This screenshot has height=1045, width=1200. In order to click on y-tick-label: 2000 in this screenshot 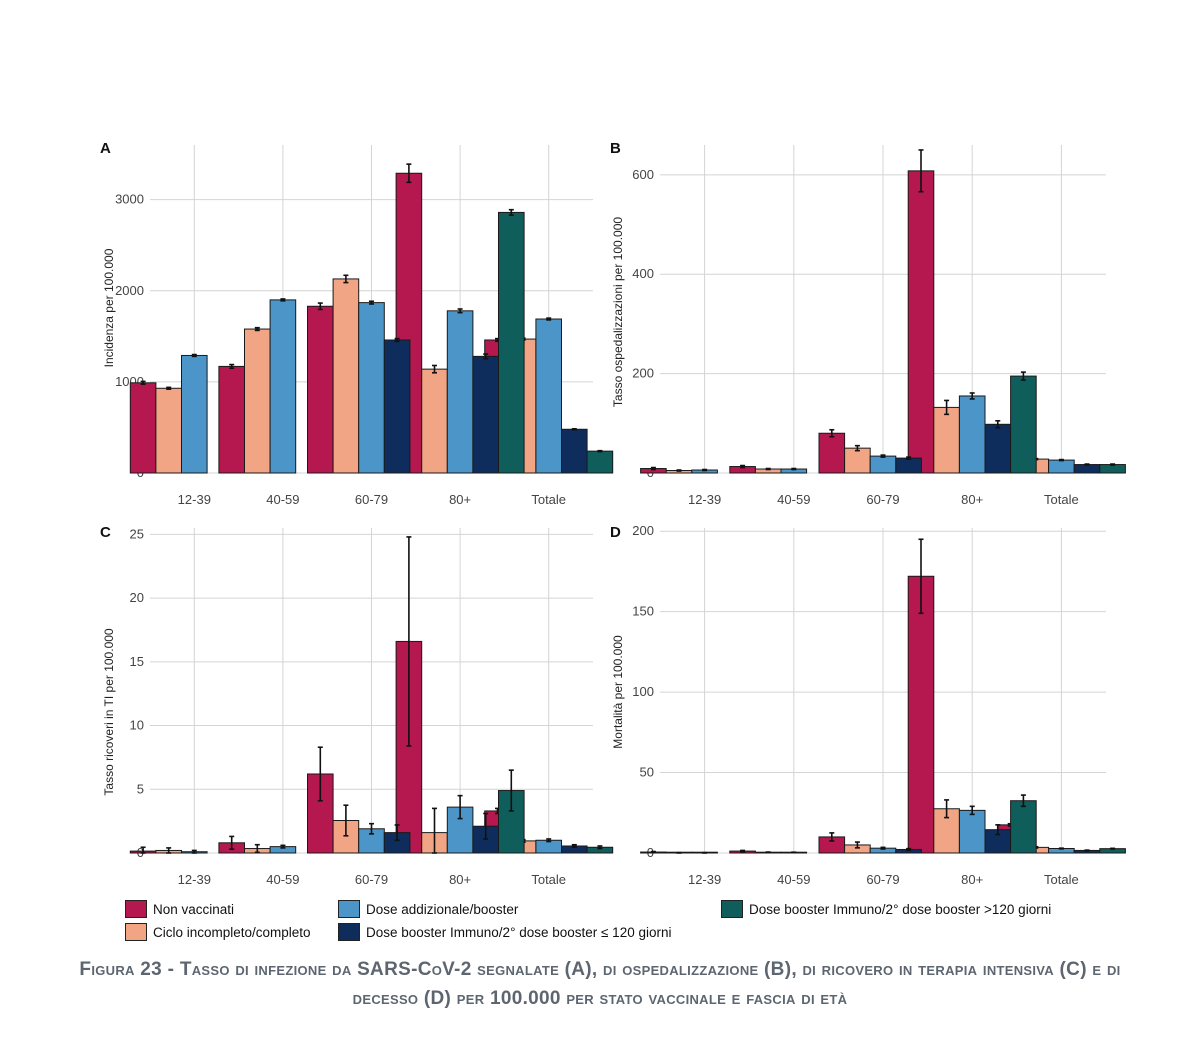, I will do `click(129, 290)`.